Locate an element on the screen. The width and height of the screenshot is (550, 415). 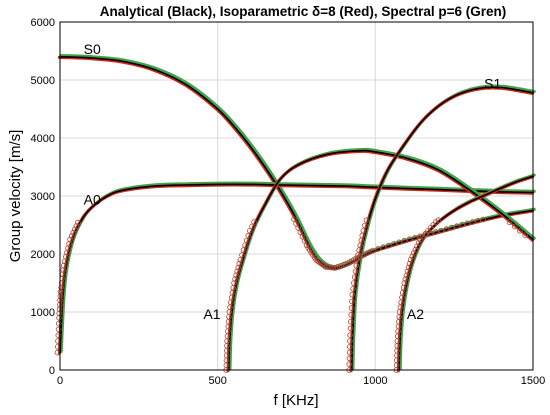
y-tick-label: 3000 is located at coordinates (43, 197).